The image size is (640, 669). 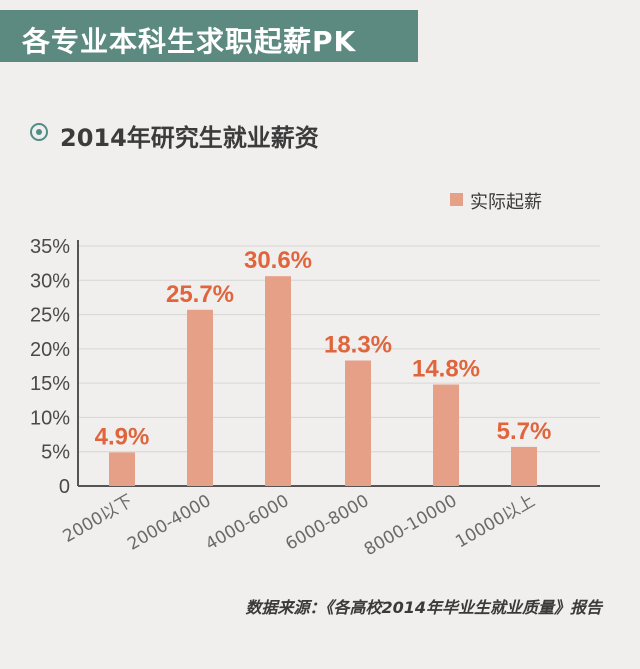 What do you see at coordinates (247, 523) in the screenshot?
I see `x-tick-label: 4000-6000` at bounding box center [247, 523].